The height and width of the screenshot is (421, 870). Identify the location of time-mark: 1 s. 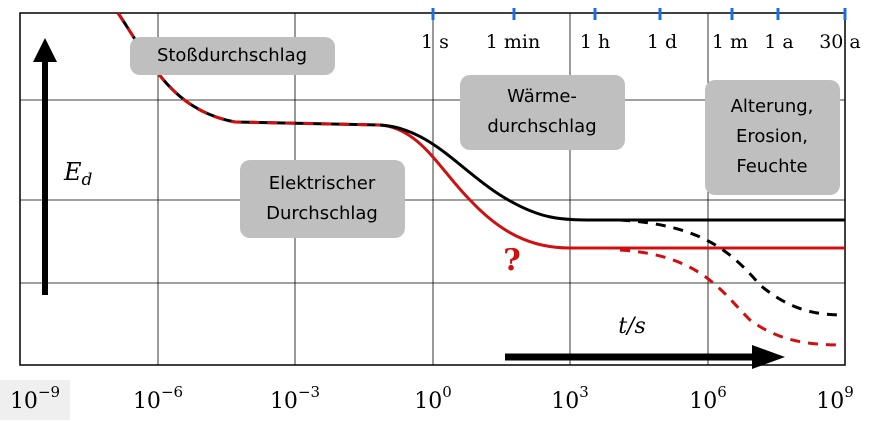
(435, 42).